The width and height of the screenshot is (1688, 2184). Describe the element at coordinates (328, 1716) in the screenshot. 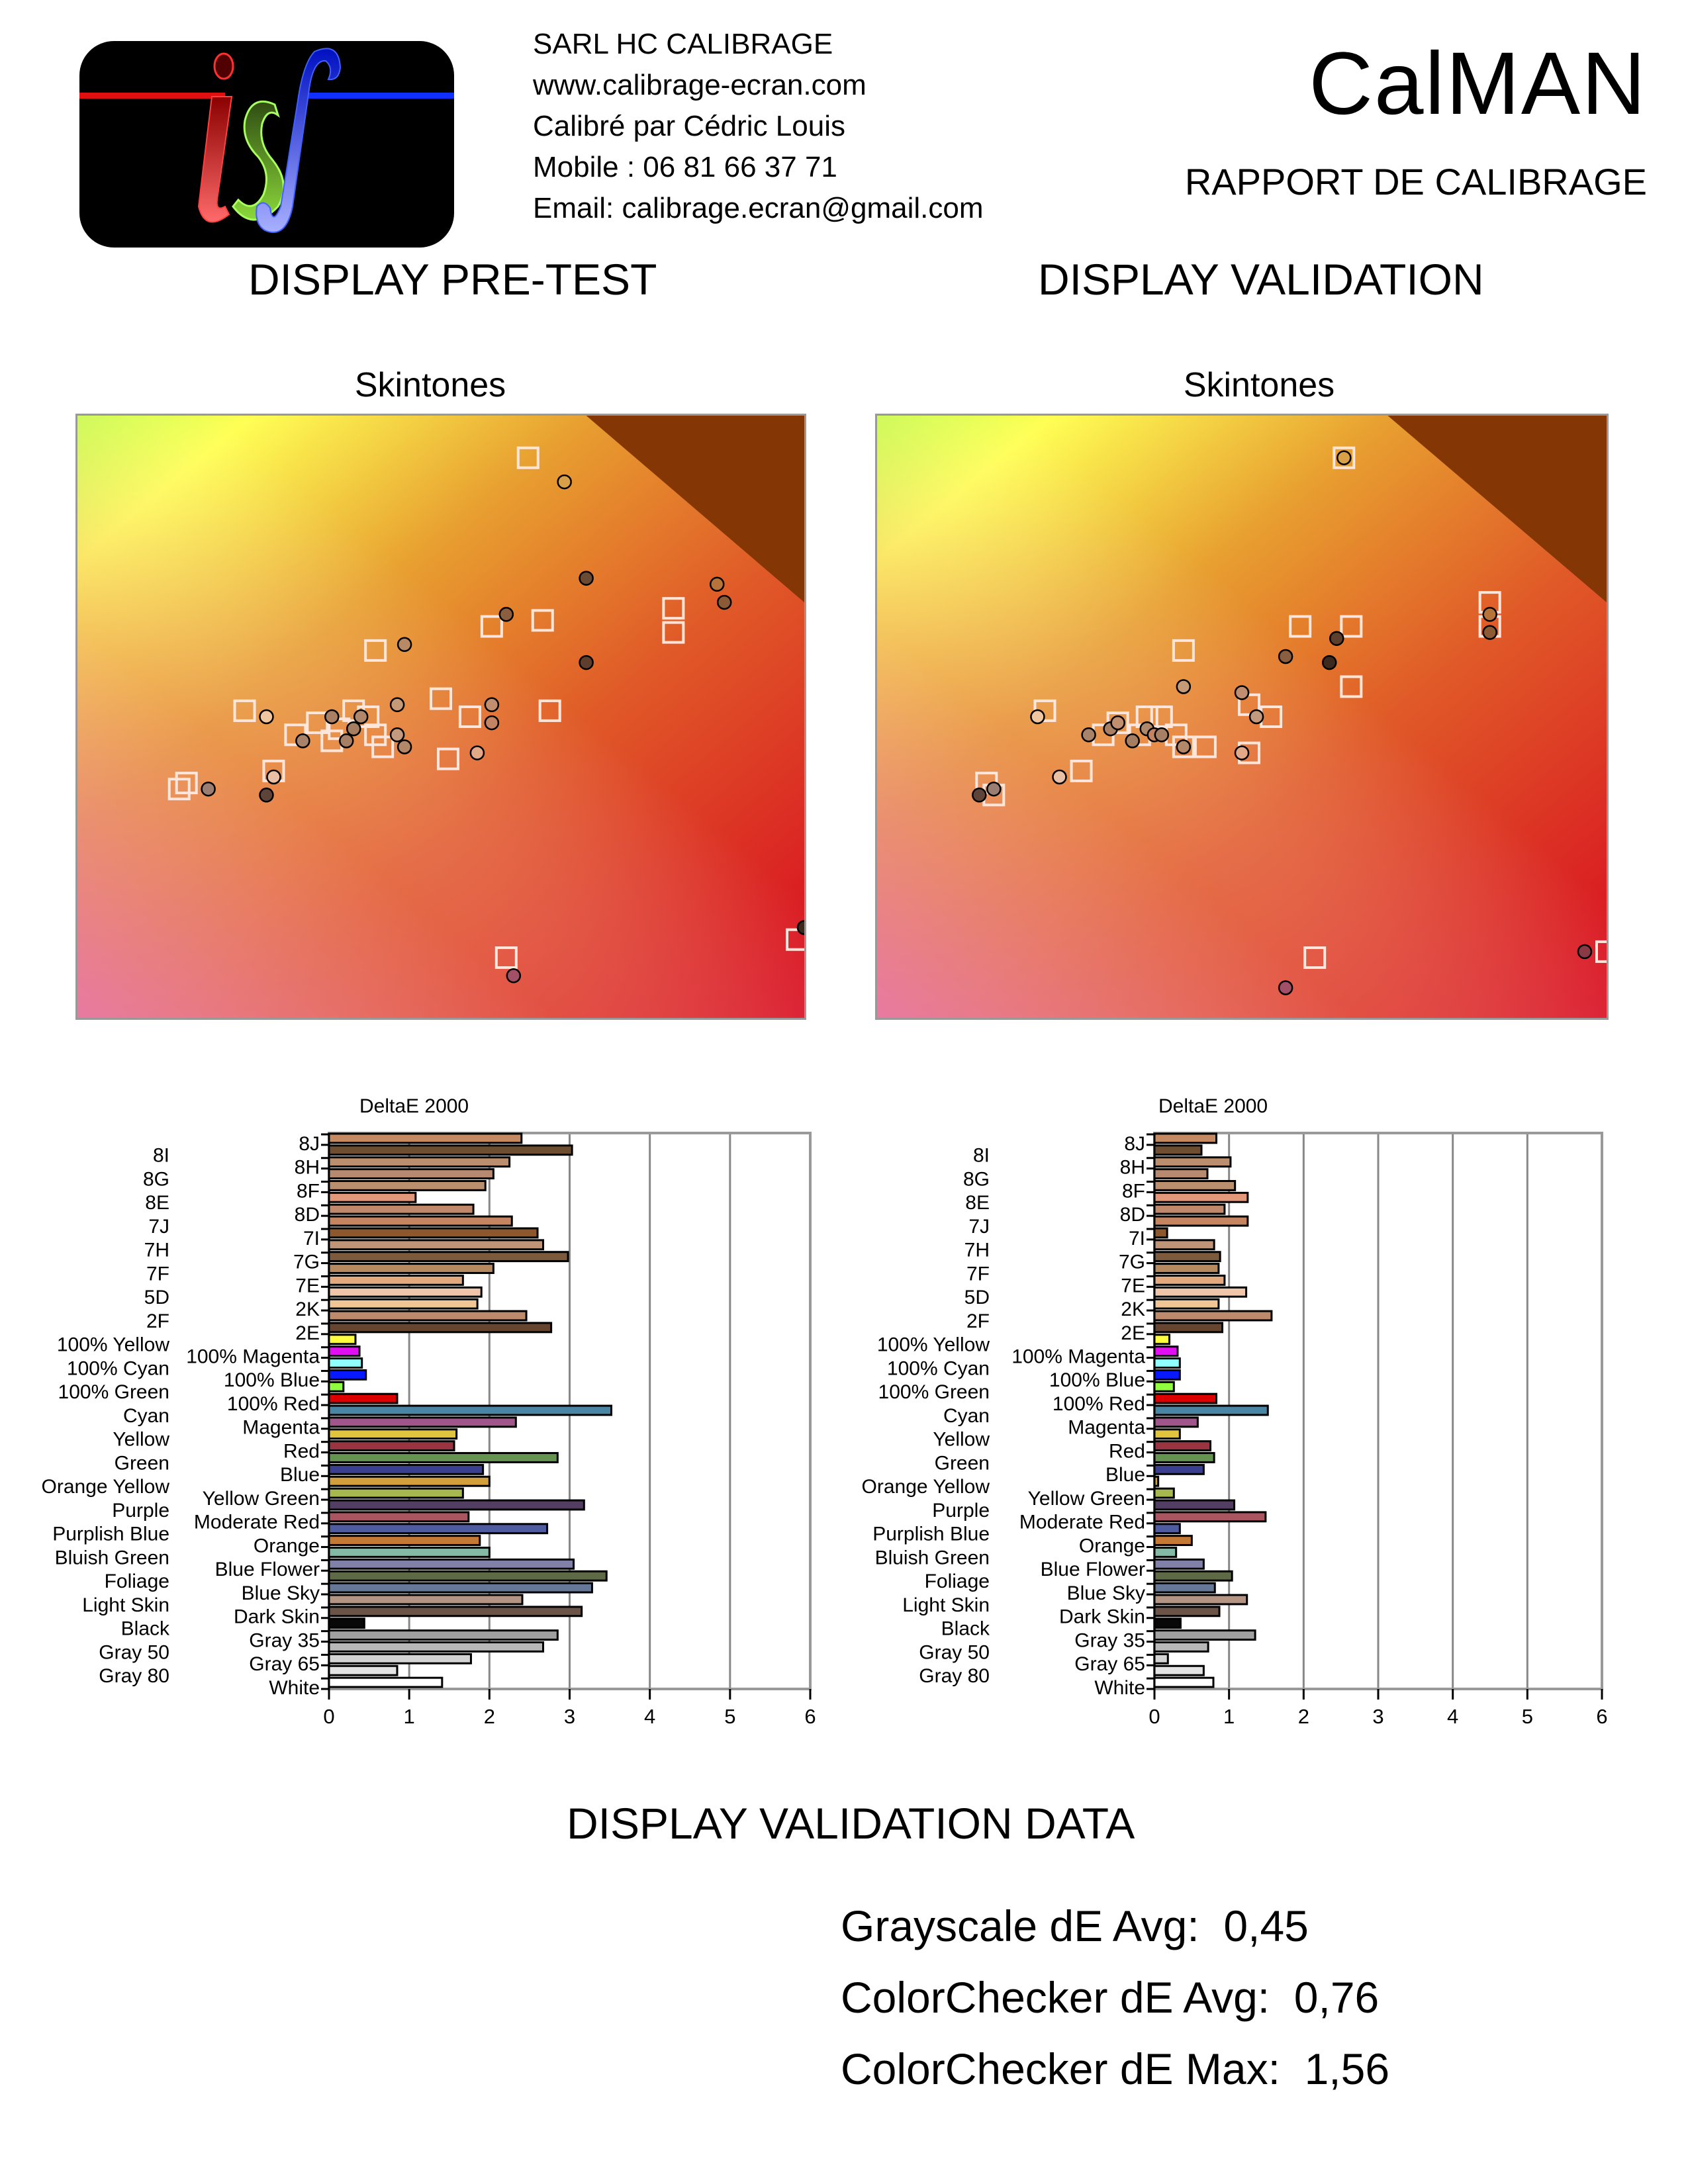

I see `x-tick-label: 0` at that location.